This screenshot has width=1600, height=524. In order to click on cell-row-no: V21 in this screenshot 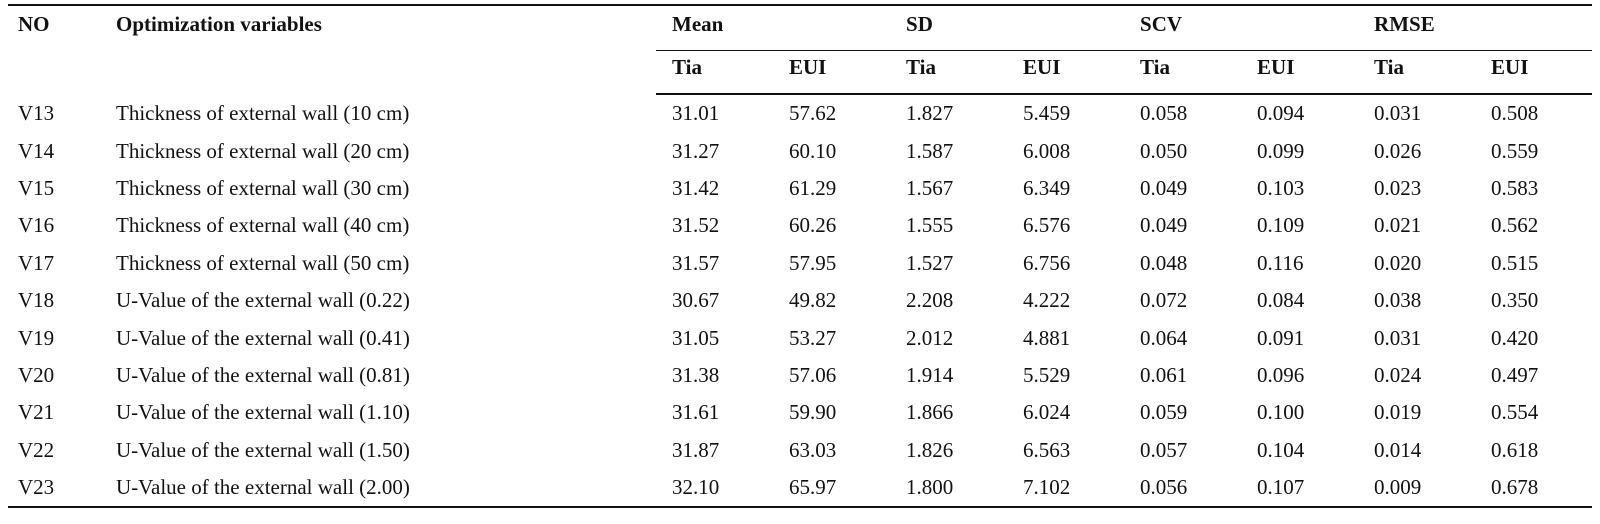, I will do `click(36, 412)`.